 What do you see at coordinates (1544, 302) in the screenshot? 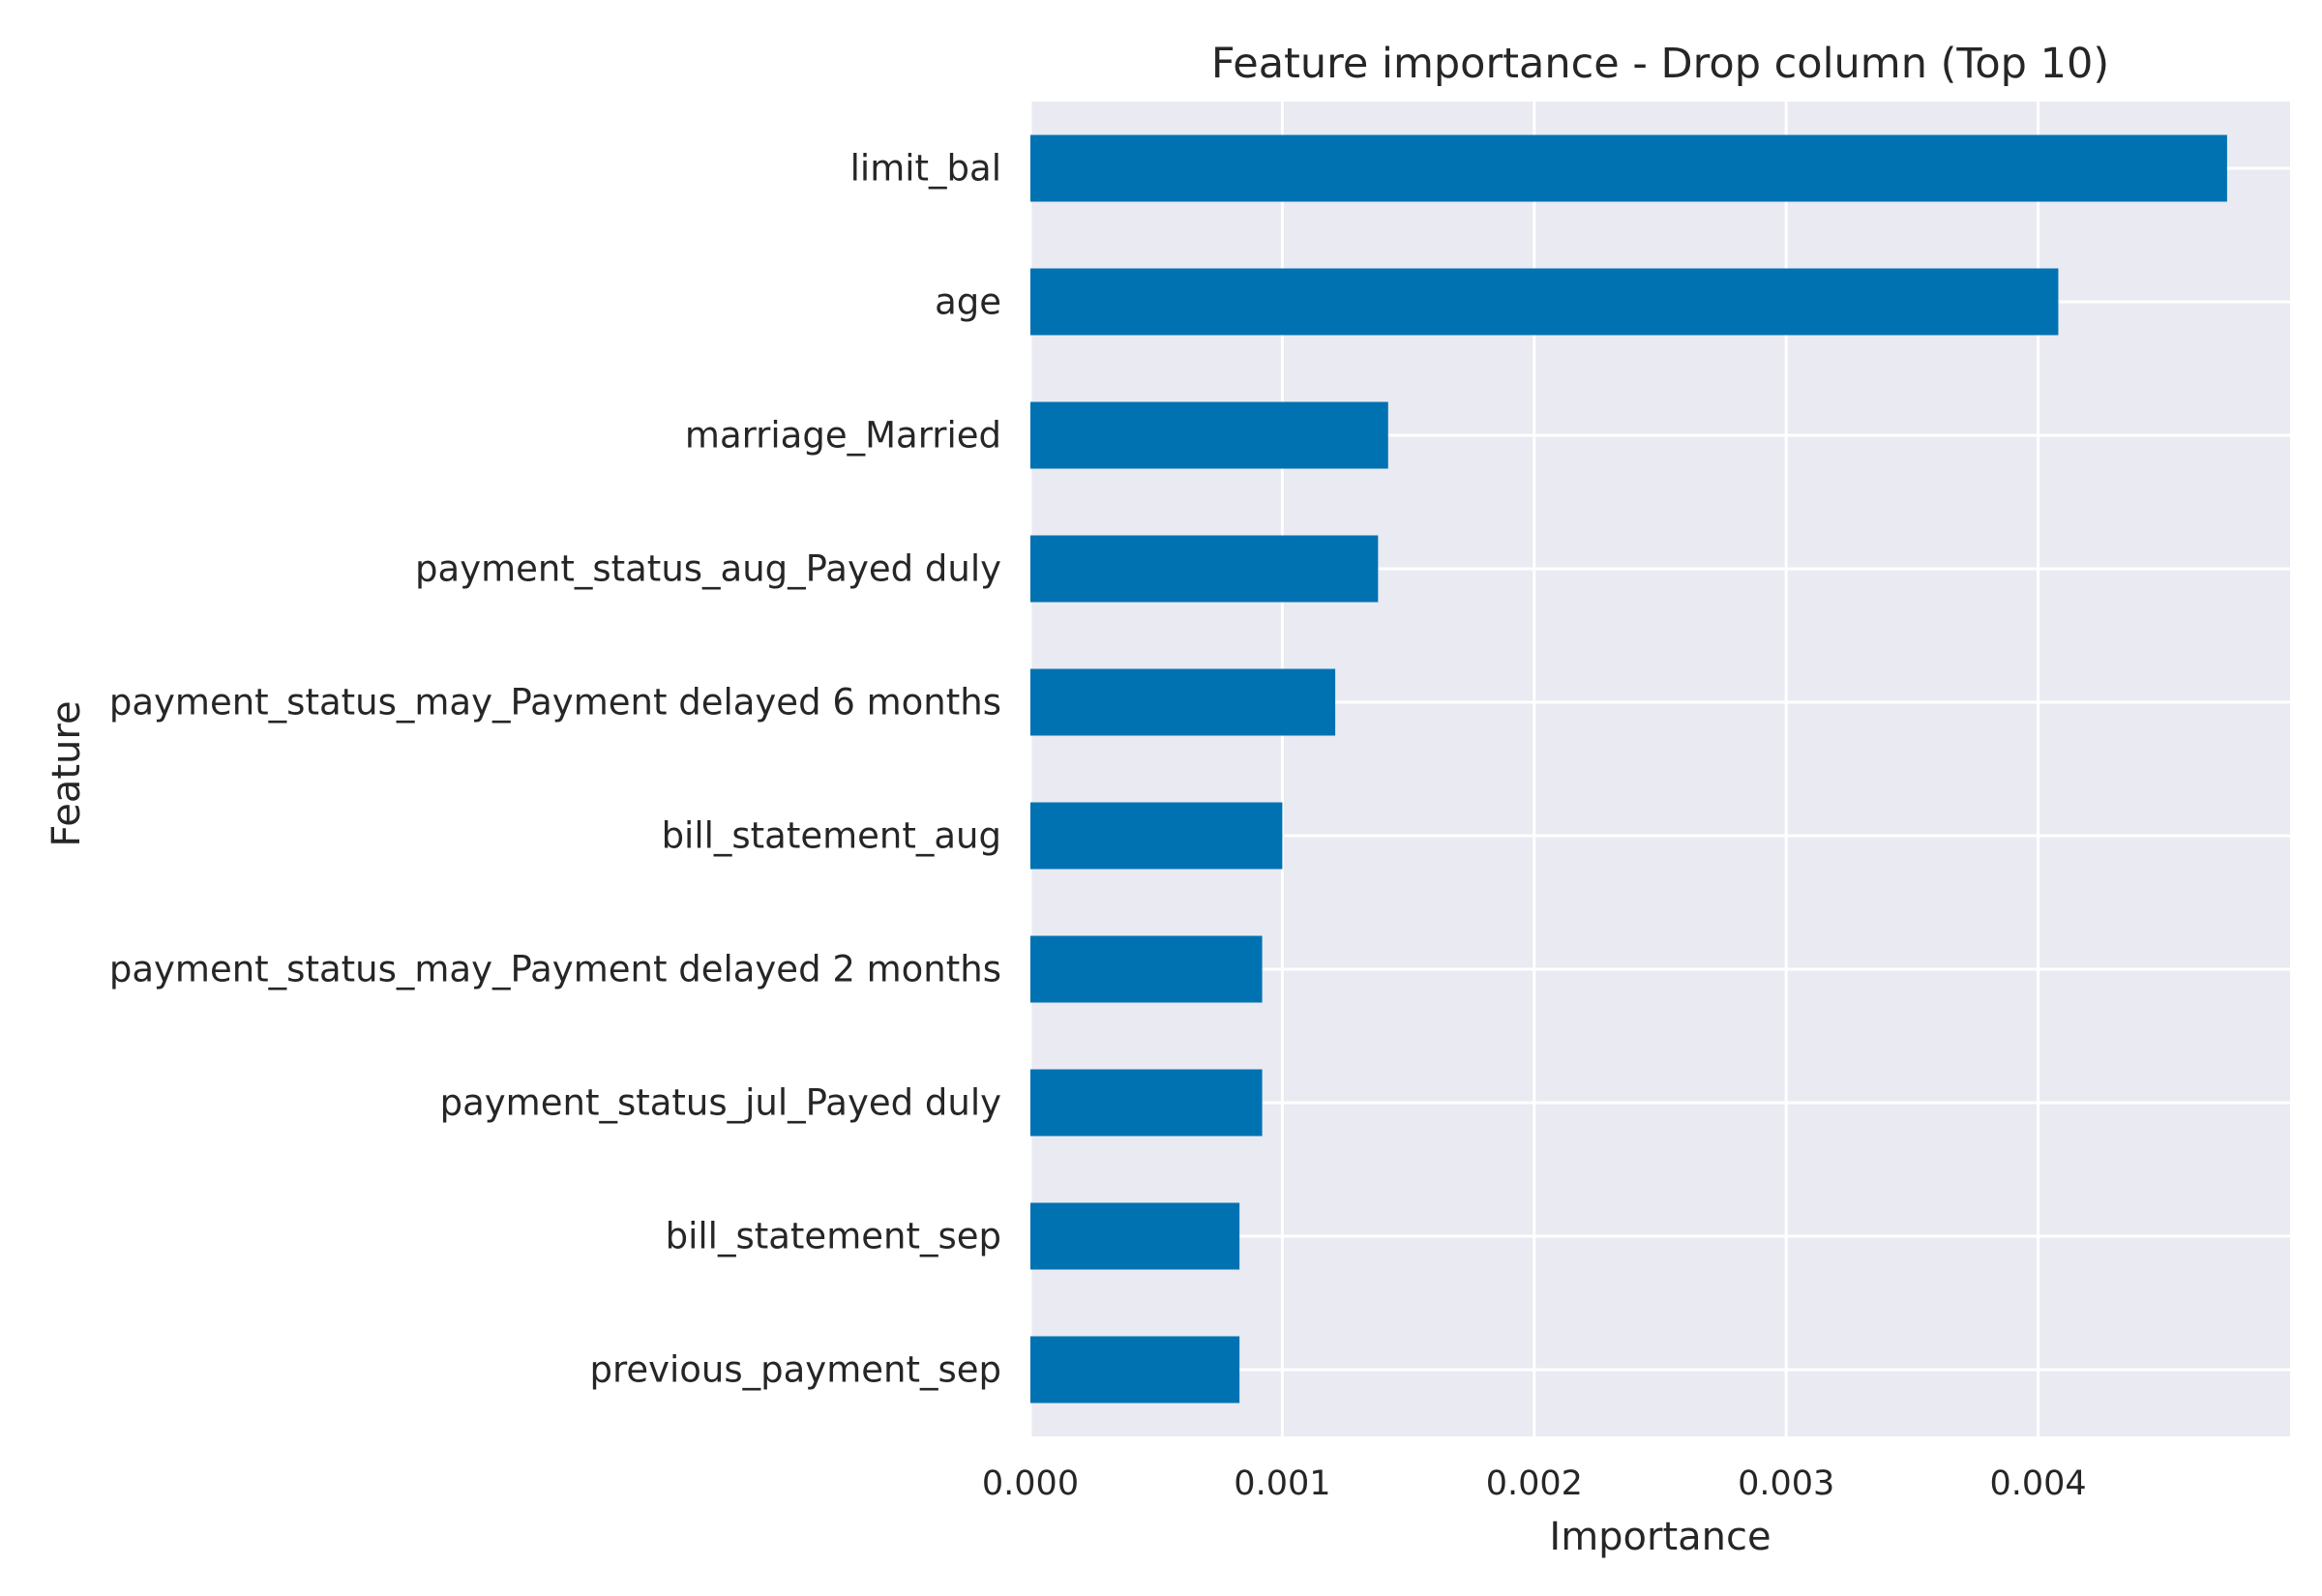
I see `bar-age` at bounding box center [1544, 302].